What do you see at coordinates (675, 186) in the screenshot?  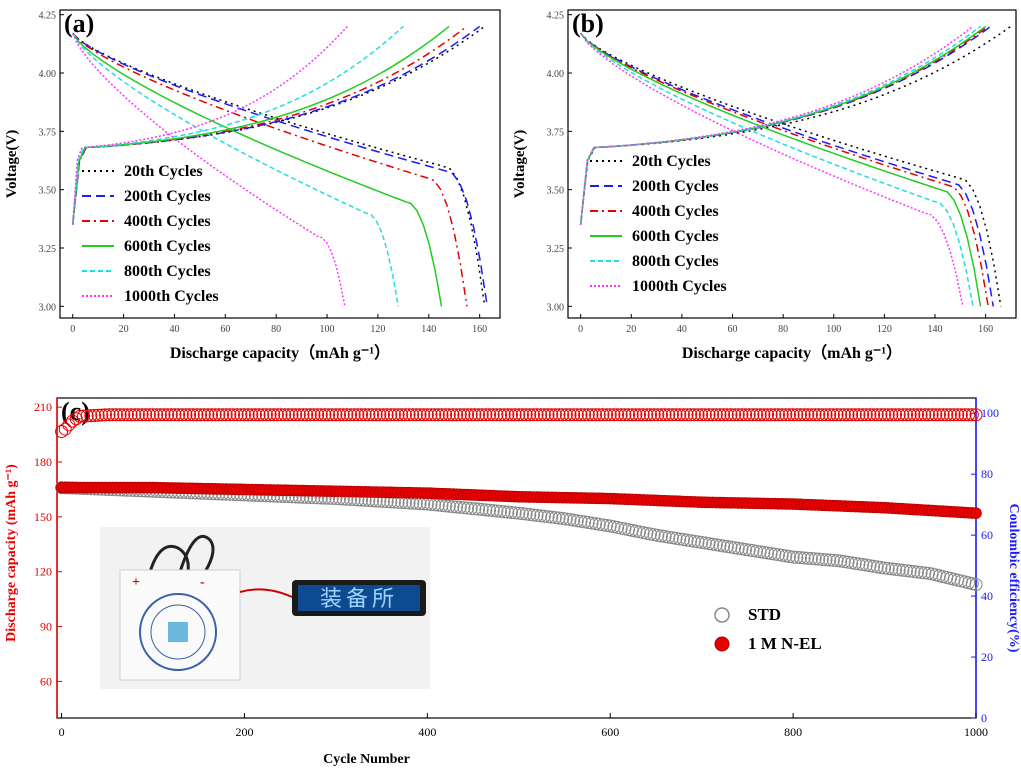 I see `legend-label: 200th Cycles` at bounding box center [675, 186].